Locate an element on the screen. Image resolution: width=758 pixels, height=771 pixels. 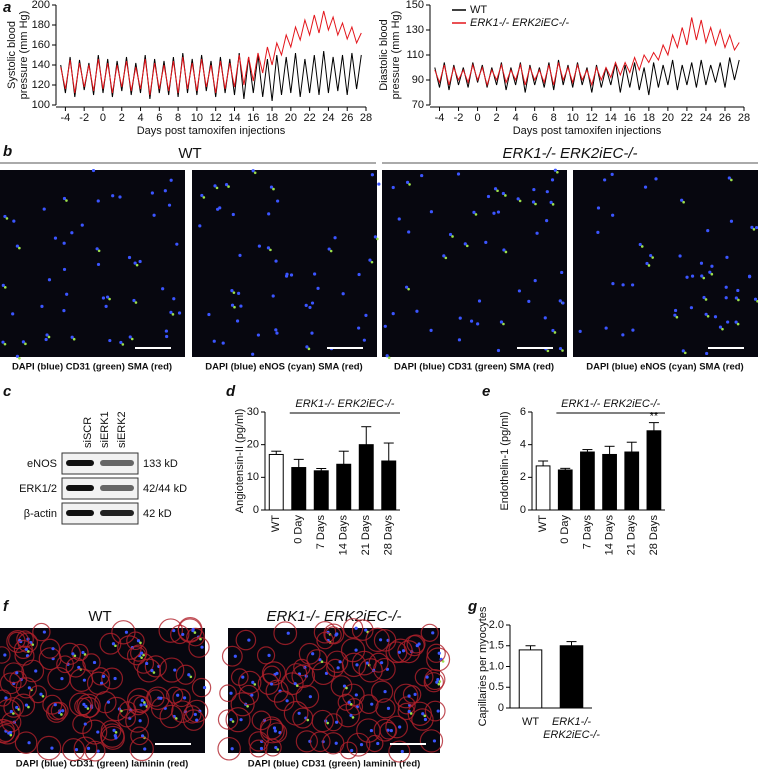
x-tick-label: -4 is located at coordinates (440, 118).